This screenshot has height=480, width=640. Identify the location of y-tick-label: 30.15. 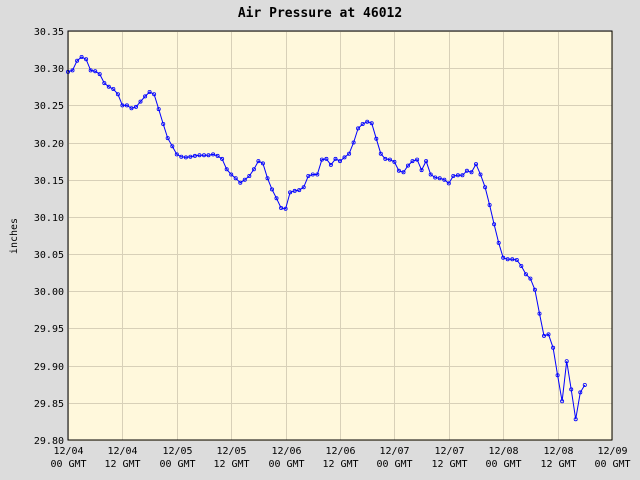
(49, 181).